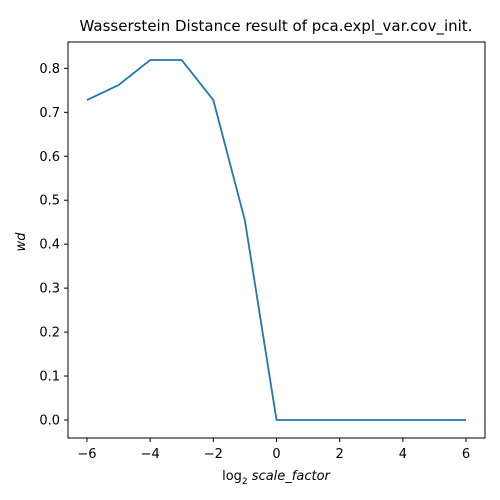 The image size is (500, 500). Describe the element at coordinates (276, 454) in the screenshot. I see `x-tick-label: 0` at that location.